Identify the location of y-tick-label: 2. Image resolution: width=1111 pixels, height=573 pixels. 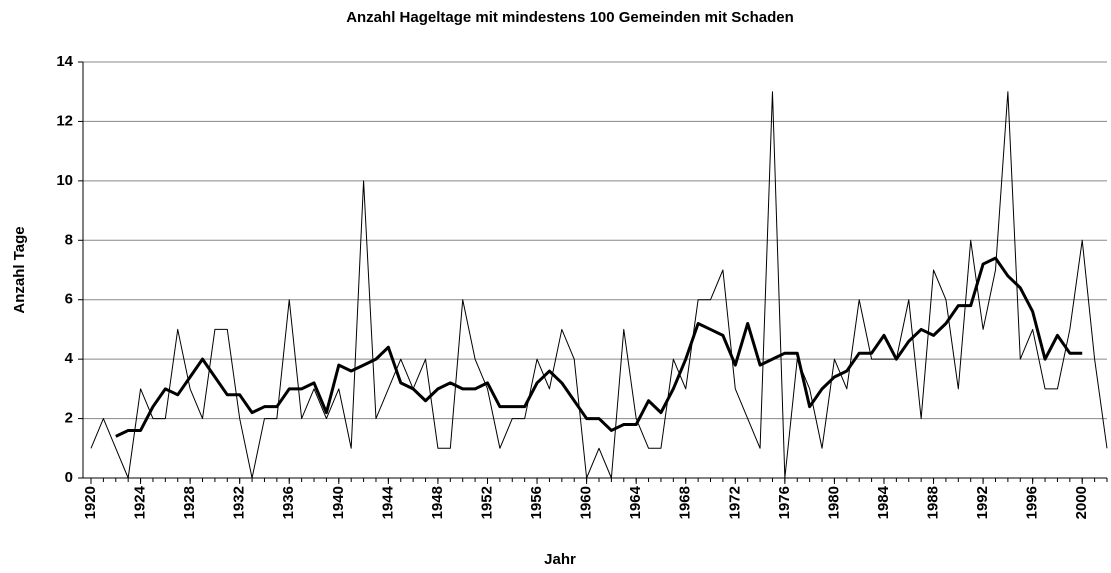
(69, 418).